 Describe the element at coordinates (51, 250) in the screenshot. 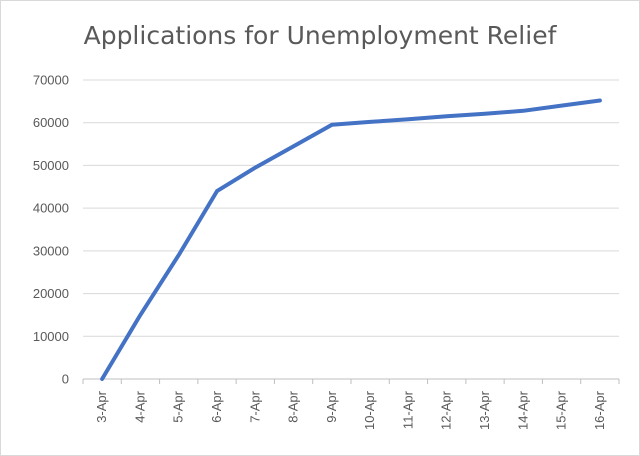

I see `y-tick-label: 30000` at that location.